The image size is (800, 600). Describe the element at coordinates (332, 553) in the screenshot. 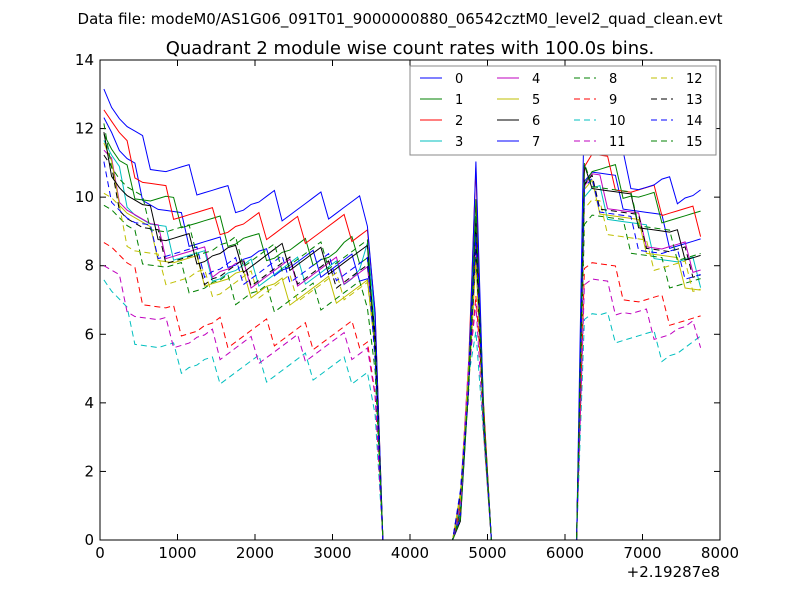

I see `x-tick-label: 3000` at that location.